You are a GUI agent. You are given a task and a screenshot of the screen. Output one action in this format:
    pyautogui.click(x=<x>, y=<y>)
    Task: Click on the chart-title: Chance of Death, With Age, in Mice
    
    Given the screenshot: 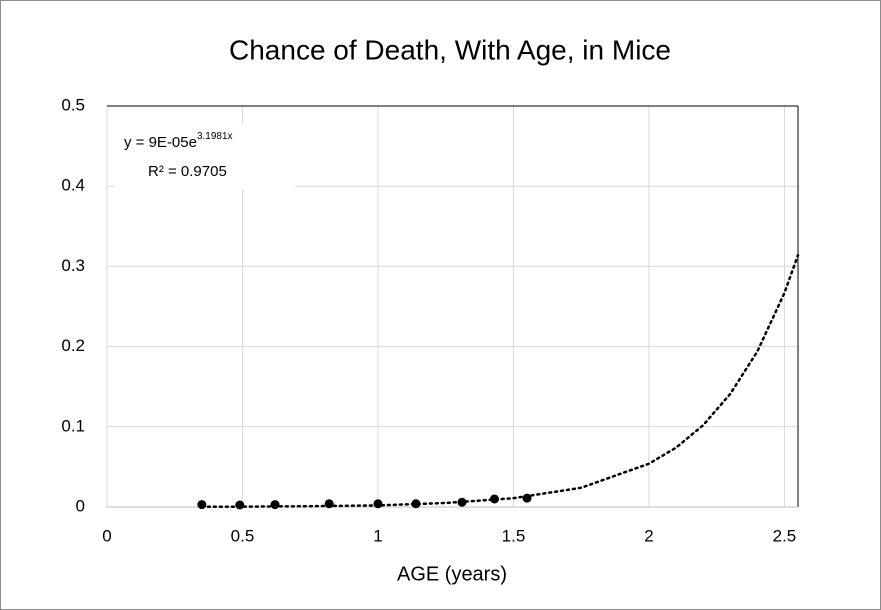 What is the action you would take?
    pyautogui.click(x=450, y=49)
    